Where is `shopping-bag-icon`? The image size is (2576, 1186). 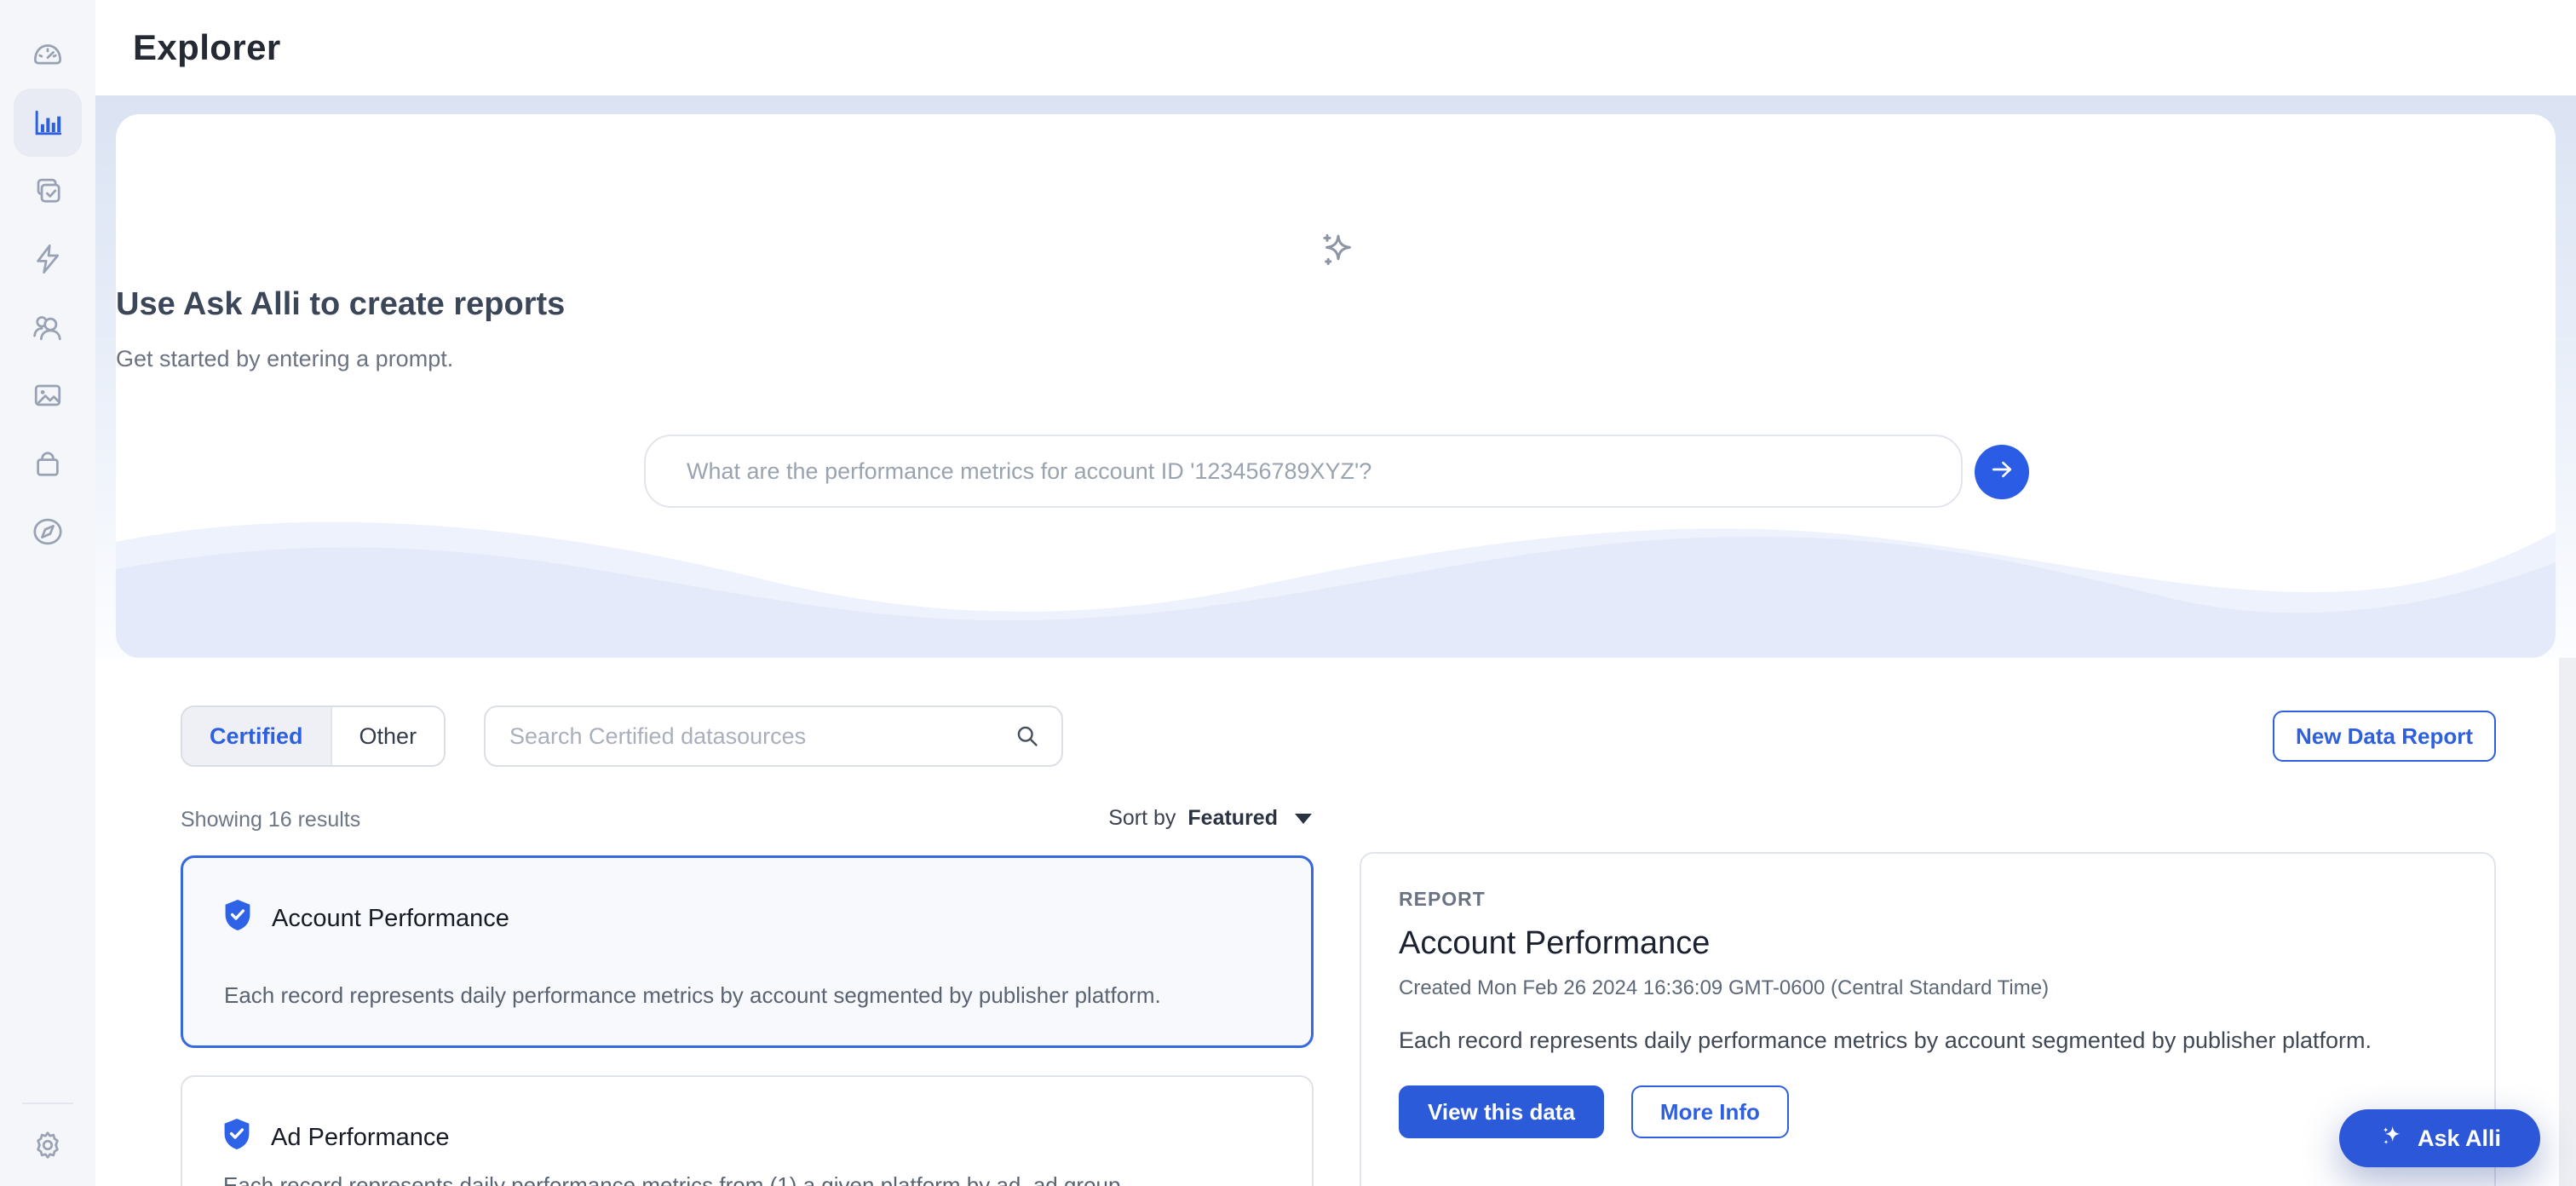 shopping-bag-icon is located at coordinates (48, 464).